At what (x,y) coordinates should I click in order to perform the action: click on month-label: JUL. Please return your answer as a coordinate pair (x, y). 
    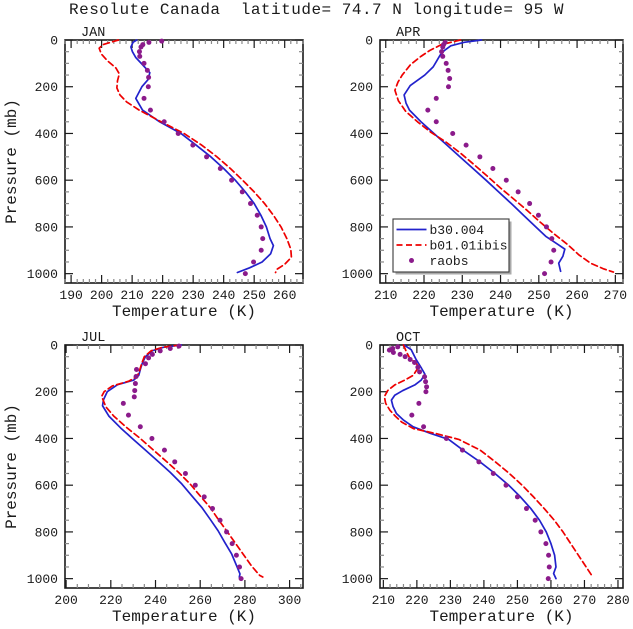
    Looking at the image, I should click on (93, 338).